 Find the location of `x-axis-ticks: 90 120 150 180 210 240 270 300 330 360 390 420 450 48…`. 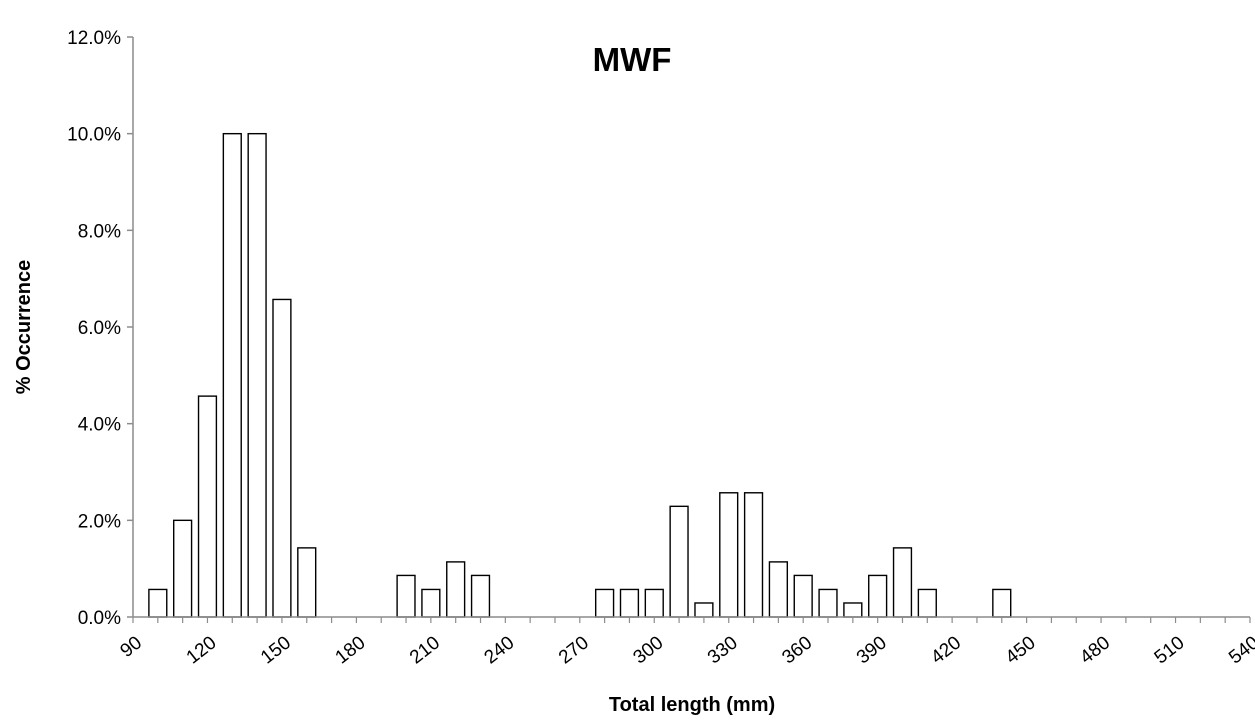

x-axis-ticks: 90 120 150 180 210 240 270 300 330 360 390 420 450 48… is located at coordinates (685, 642).